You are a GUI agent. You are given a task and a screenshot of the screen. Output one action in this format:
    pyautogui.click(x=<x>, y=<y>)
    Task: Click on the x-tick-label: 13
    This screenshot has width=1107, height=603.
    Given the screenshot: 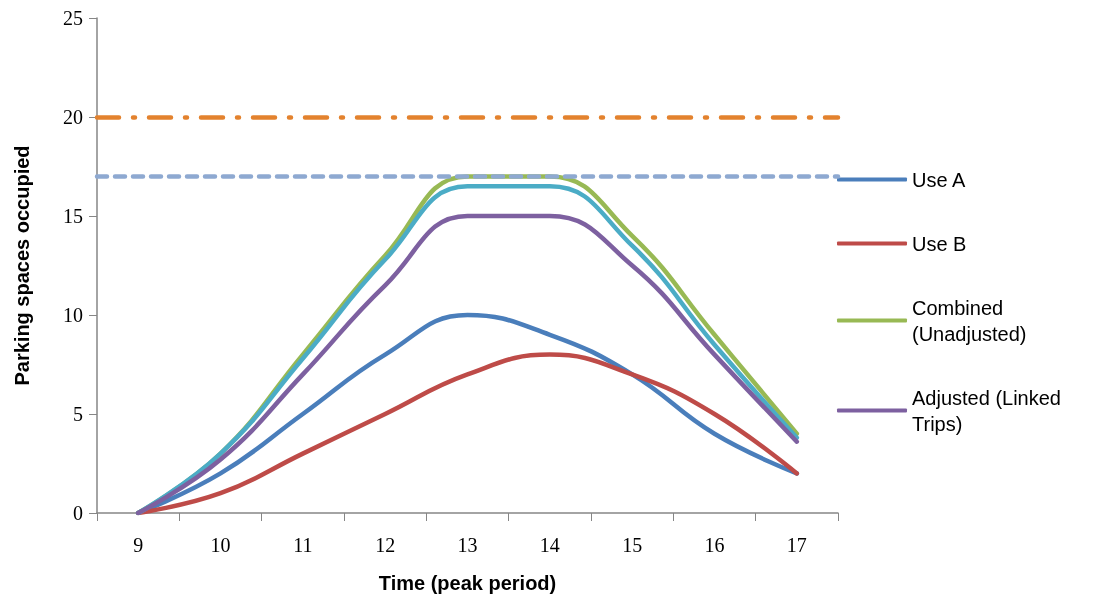 What is the action you would take?
    pyautogui.click(x=467, y=545)
    